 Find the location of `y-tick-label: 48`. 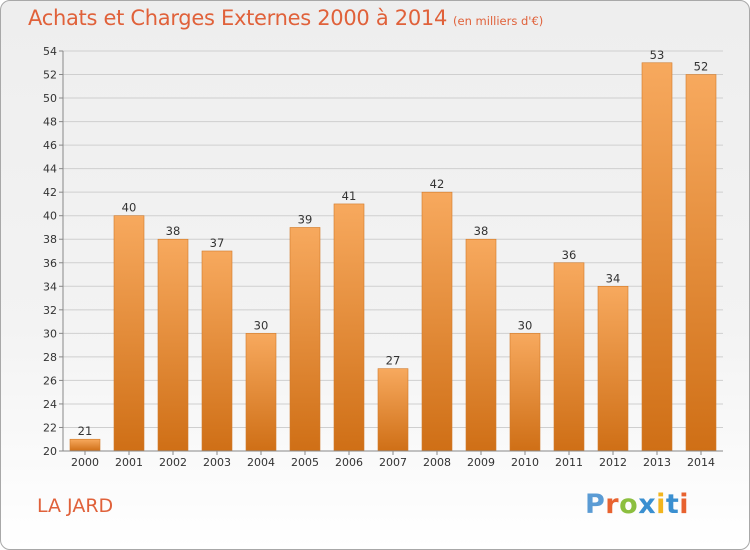

y-tick-label: 48 is located at coordinates (50, 122).